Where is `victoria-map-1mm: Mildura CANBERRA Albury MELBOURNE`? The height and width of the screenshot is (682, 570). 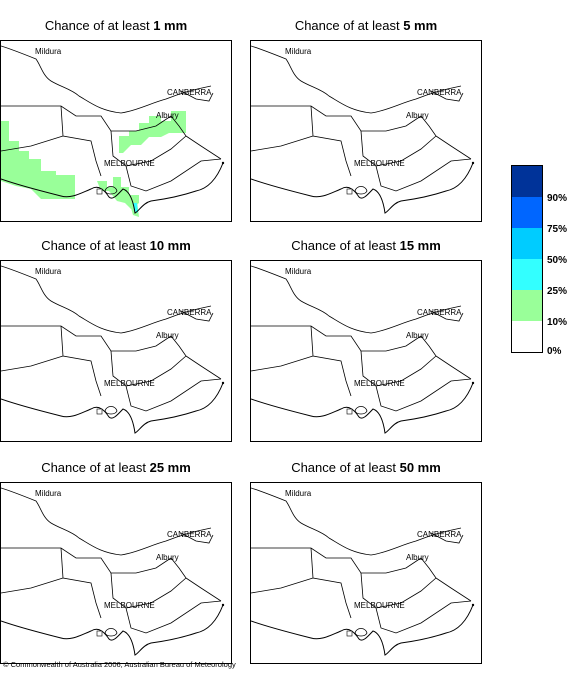 victoria-map-1mm: Mildura CANBERRA Albury MELBOURNE is located at coordinates (113, 131).